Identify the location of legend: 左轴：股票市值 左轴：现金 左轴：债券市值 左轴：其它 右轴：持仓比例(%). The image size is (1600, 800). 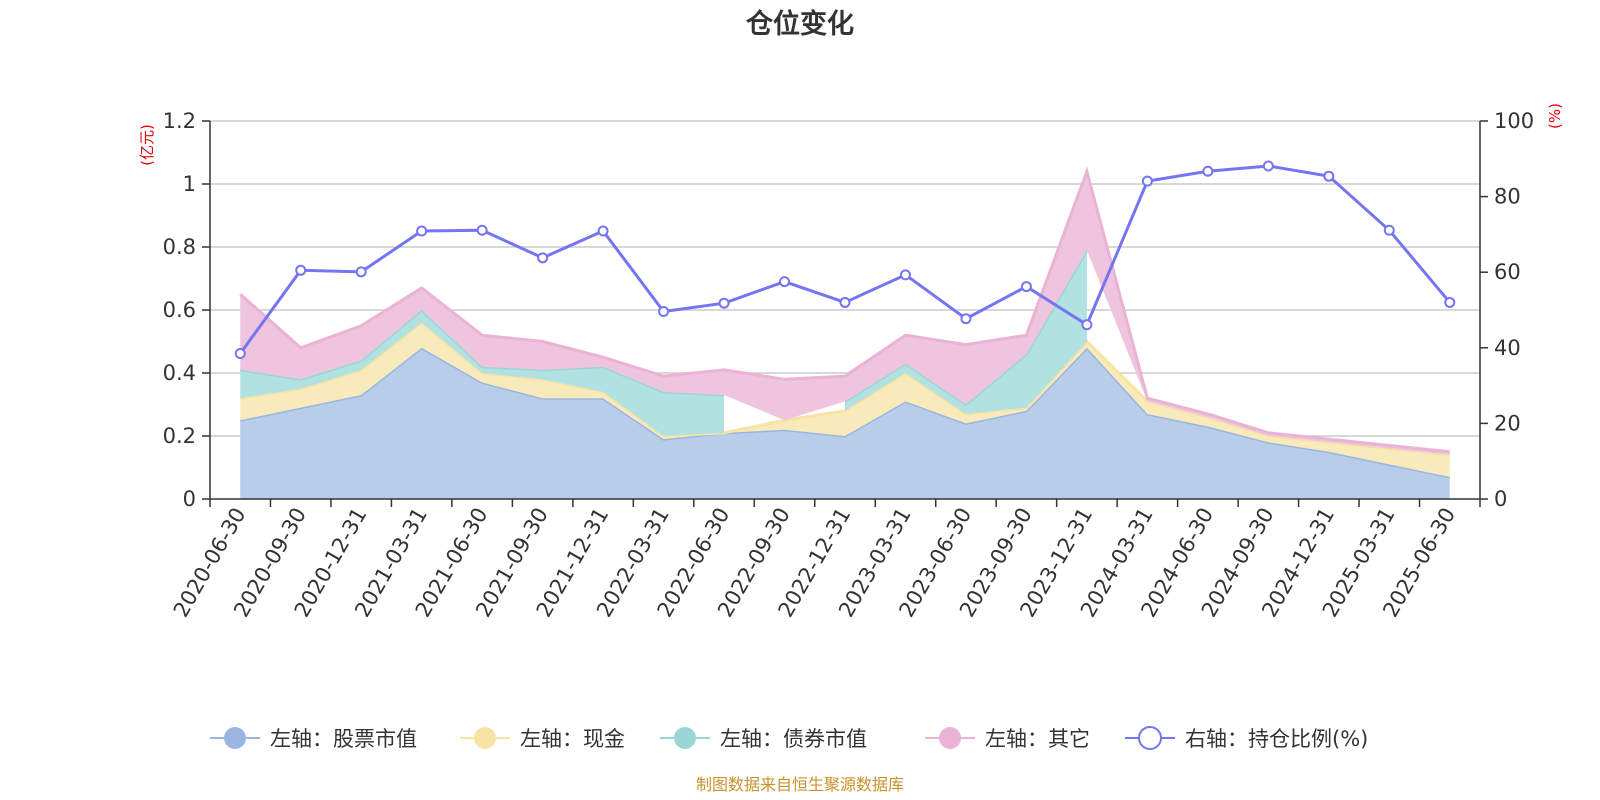
(789, 738).